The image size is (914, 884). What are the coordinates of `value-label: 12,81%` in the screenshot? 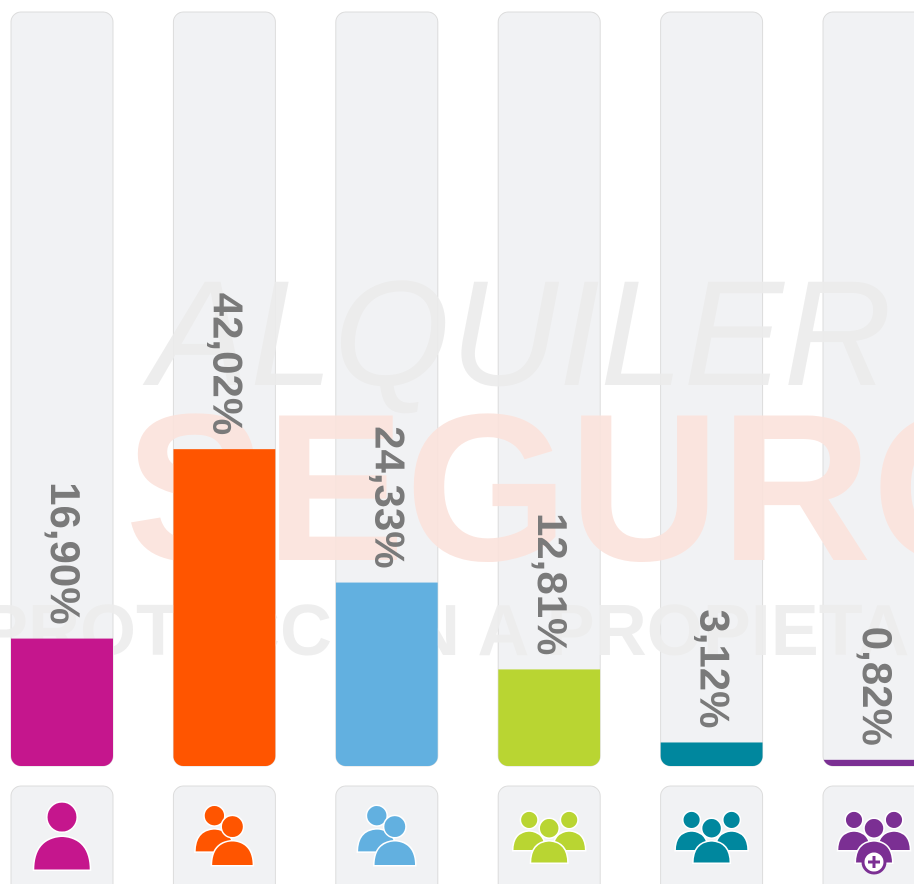 It's located at (552, 584).